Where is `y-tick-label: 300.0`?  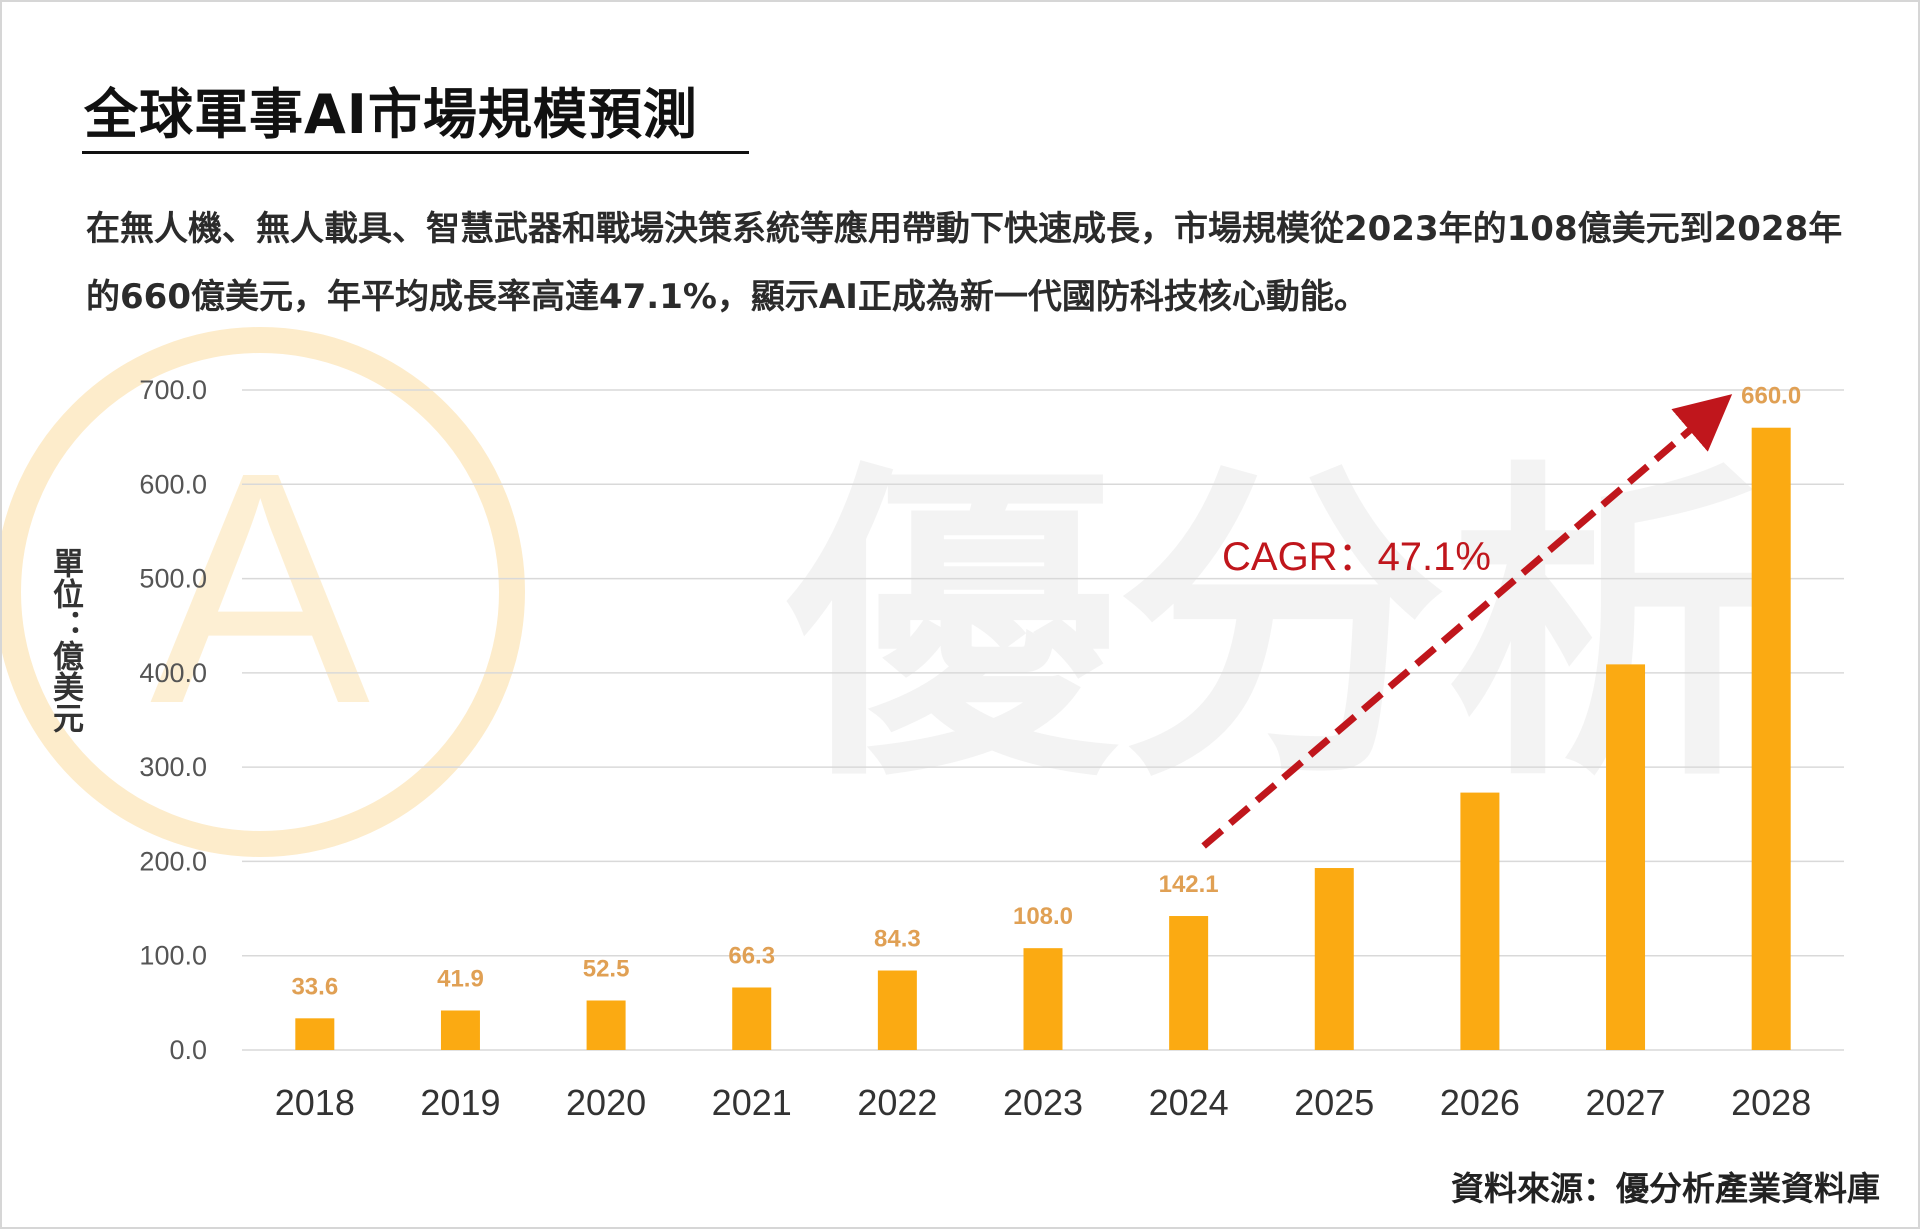 y-tick-label: 300.0 is located at coordinates (173, 767).